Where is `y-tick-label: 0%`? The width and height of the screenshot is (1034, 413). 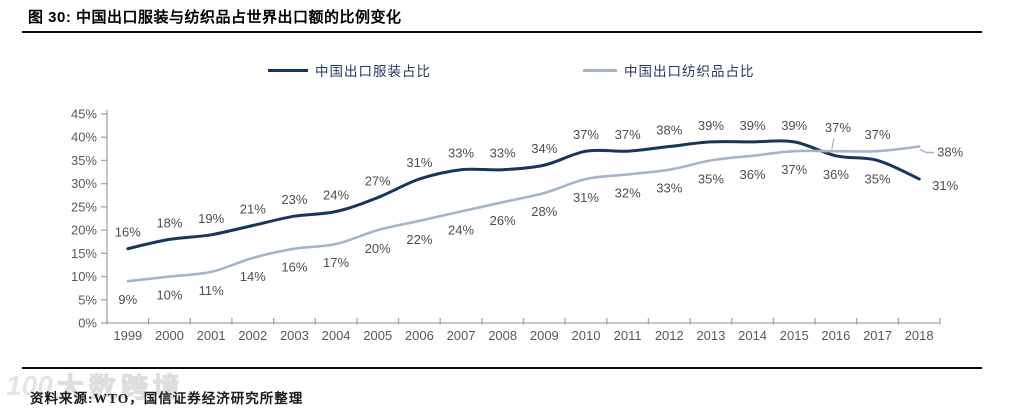
y-tick-label: 0% is located at coordinates (87, 323).